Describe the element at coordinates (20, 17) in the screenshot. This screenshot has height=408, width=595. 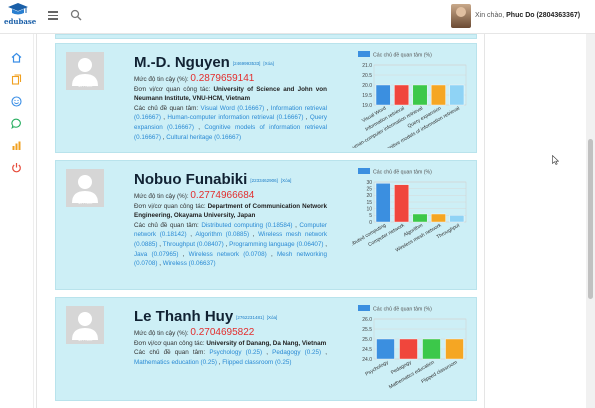
I see `edubase-logo: edubase` at that location.